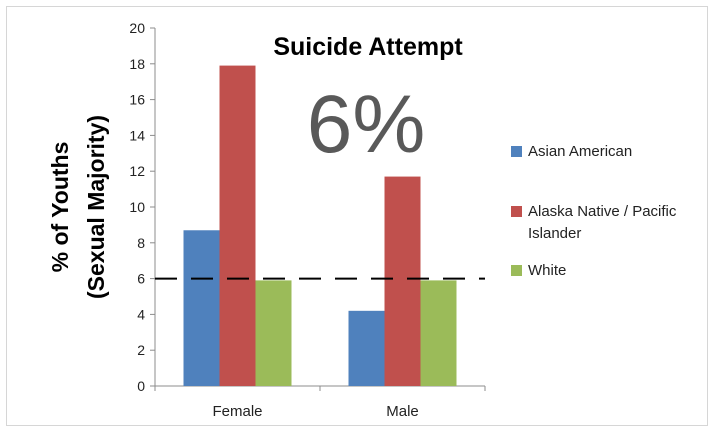  I want to click on y-tick-label: 16, so click(137, 100).